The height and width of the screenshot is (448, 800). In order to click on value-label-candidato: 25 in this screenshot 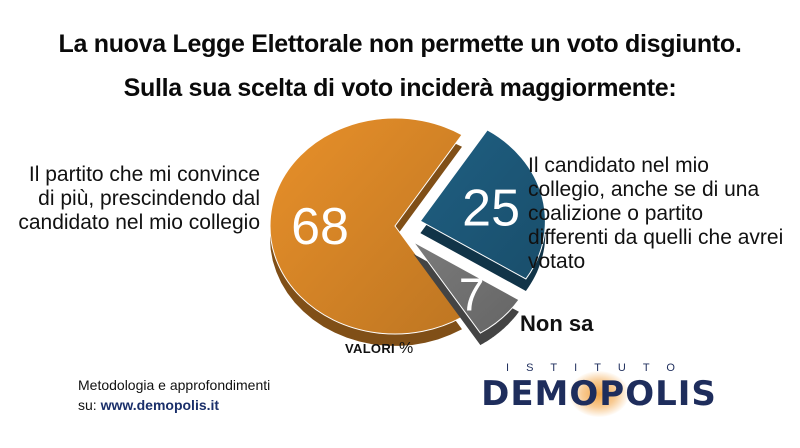, I will do `click(491, 208)`.